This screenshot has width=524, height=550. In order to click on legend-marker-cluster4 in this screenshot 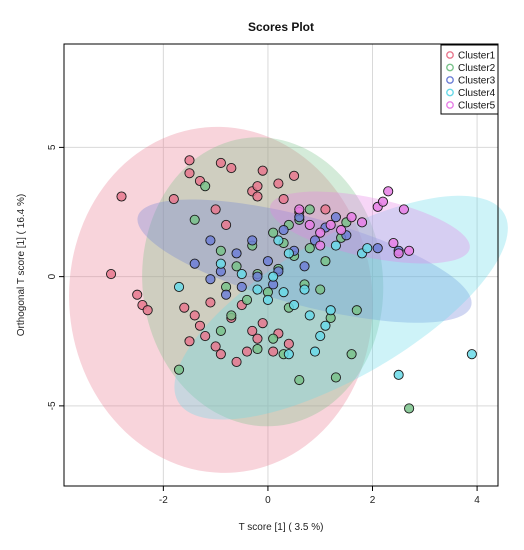, I will do `click(450, 92)`.